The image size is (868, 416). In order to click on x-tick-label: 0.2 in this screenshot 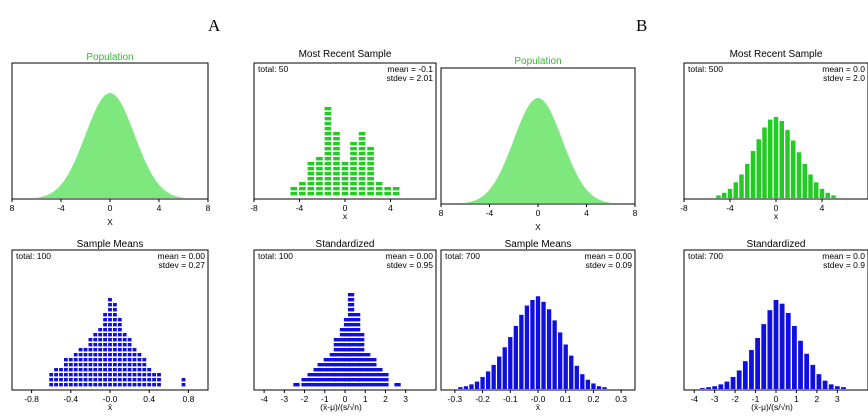, I will do `click(594, 399)`.